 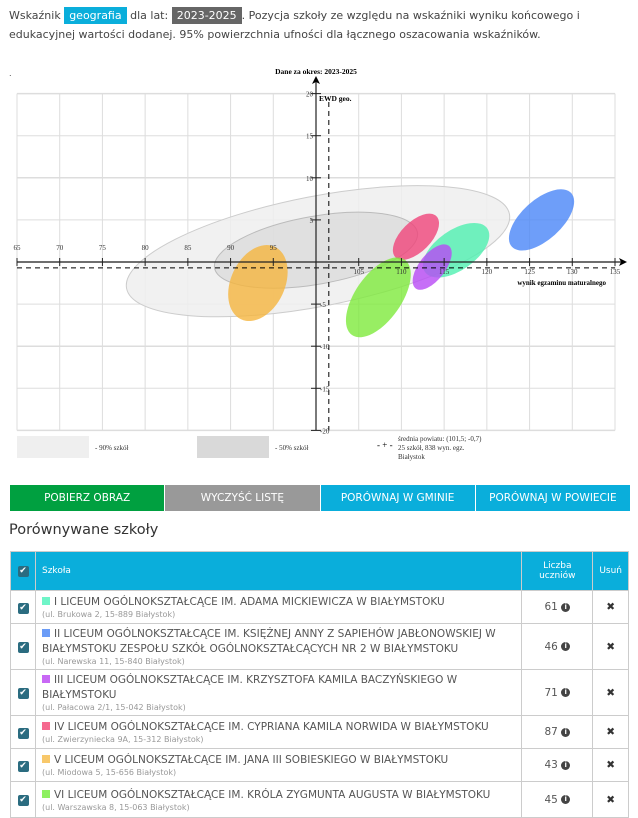 What do you see at coordinates (291, 448) in the screenshot?
I see `legend-label-50: - 50% szkół` at bounding box center [291, 448].